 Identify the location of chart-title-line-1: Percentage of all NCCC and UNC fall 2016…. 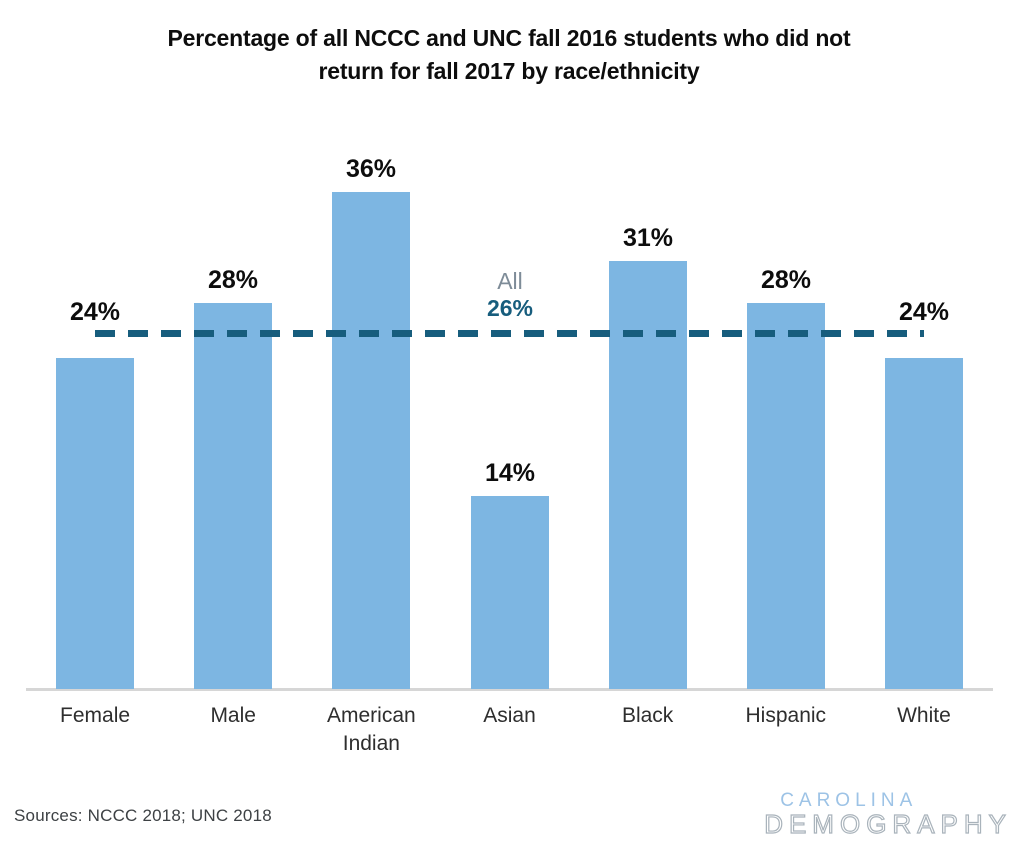
(509, 38).